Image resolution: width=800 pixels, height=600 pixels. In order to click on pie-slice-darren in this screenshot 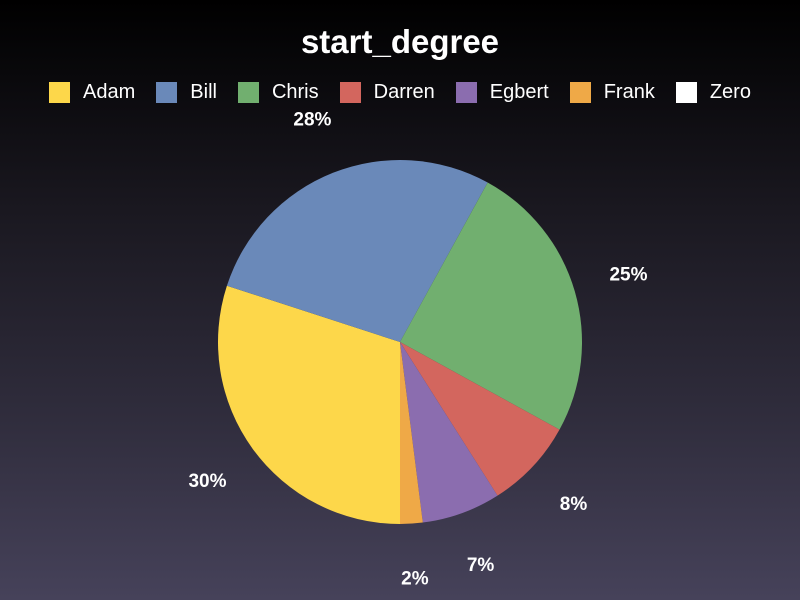, I will do `click(480, 419)`.